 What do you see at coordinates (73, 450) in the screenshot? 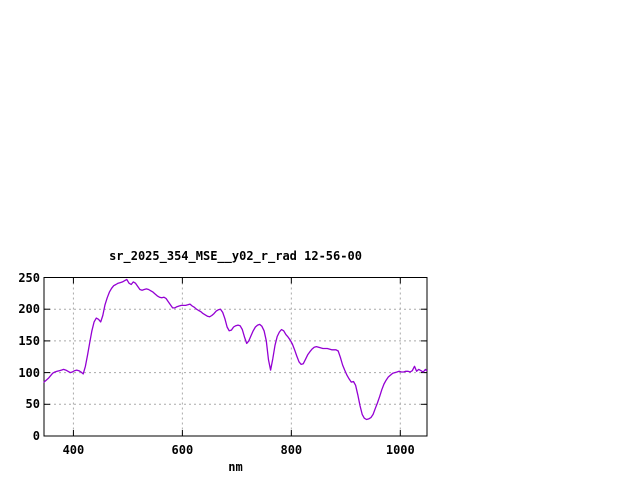
I see `x-tick-label: 400` at bounding box center [73, 450].